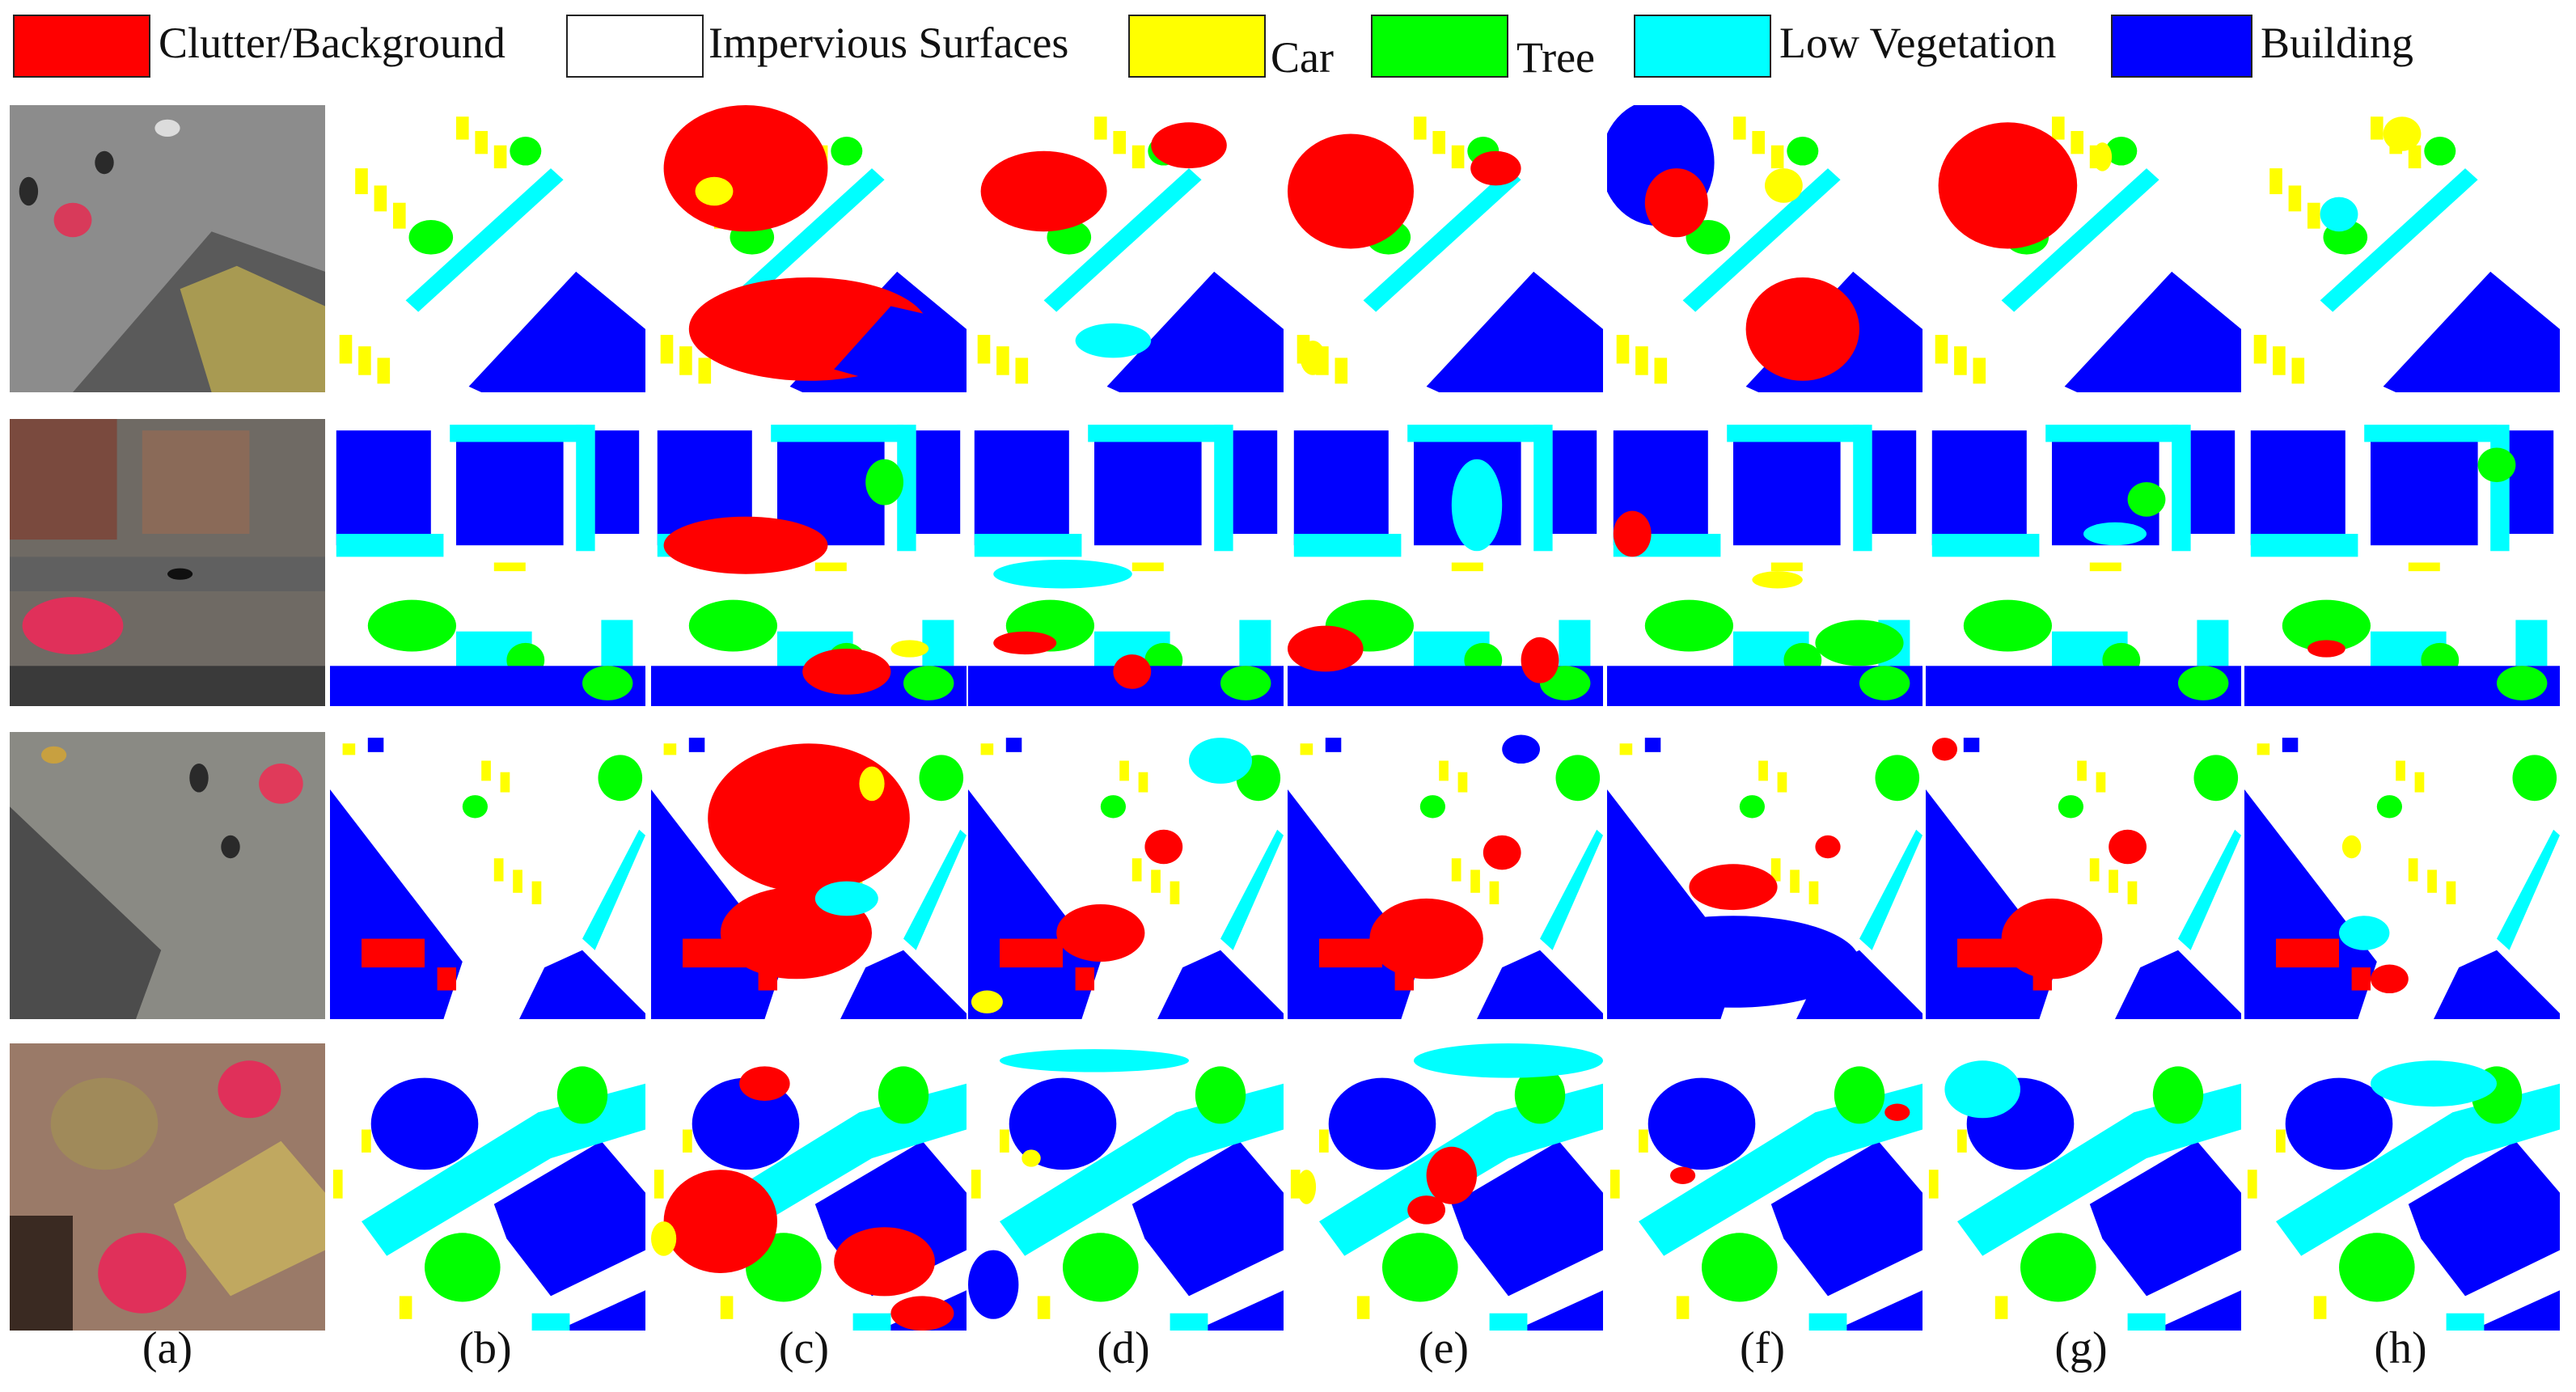 This screenshot has height=1392, width=2576. Describe the element at coordinates (488, 875) in the screenshot. I see `segmentation-map-row-3-col-b` at that location.